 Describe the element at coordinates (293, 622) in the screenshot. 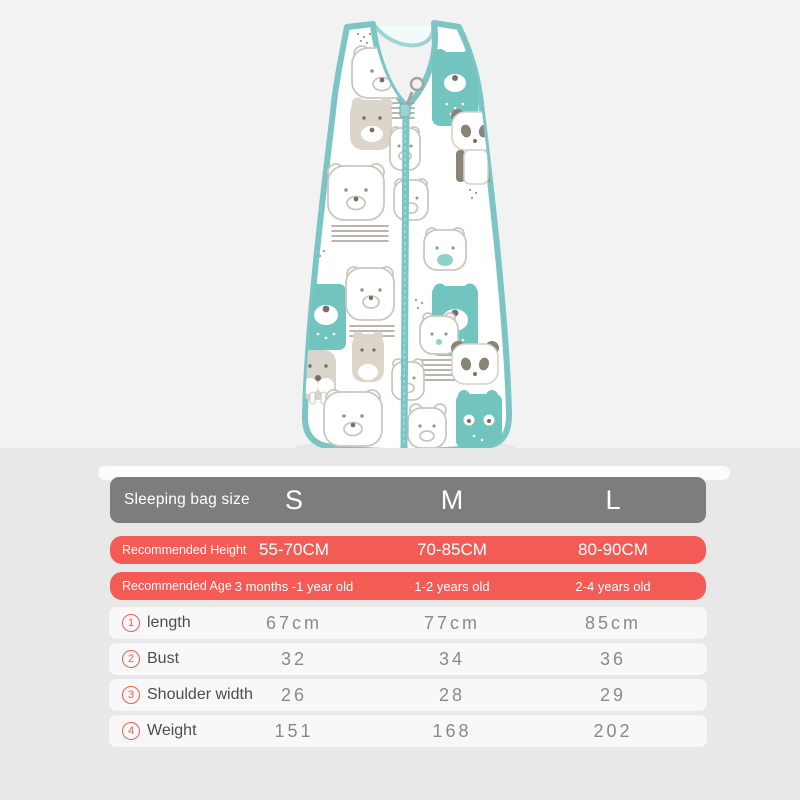

I see `length-s: 67cm` at that location.